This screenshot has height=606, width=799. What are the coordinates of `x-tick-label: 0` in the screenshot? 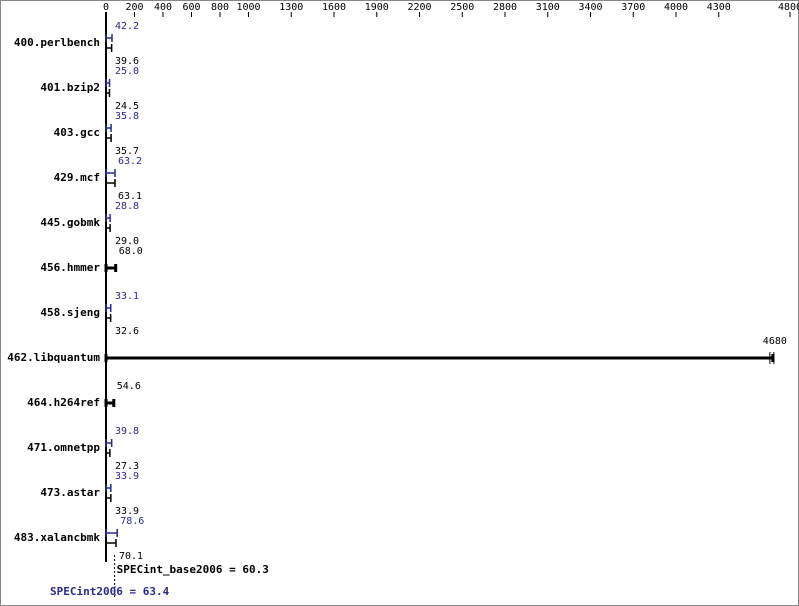 It's located at (106, 7).